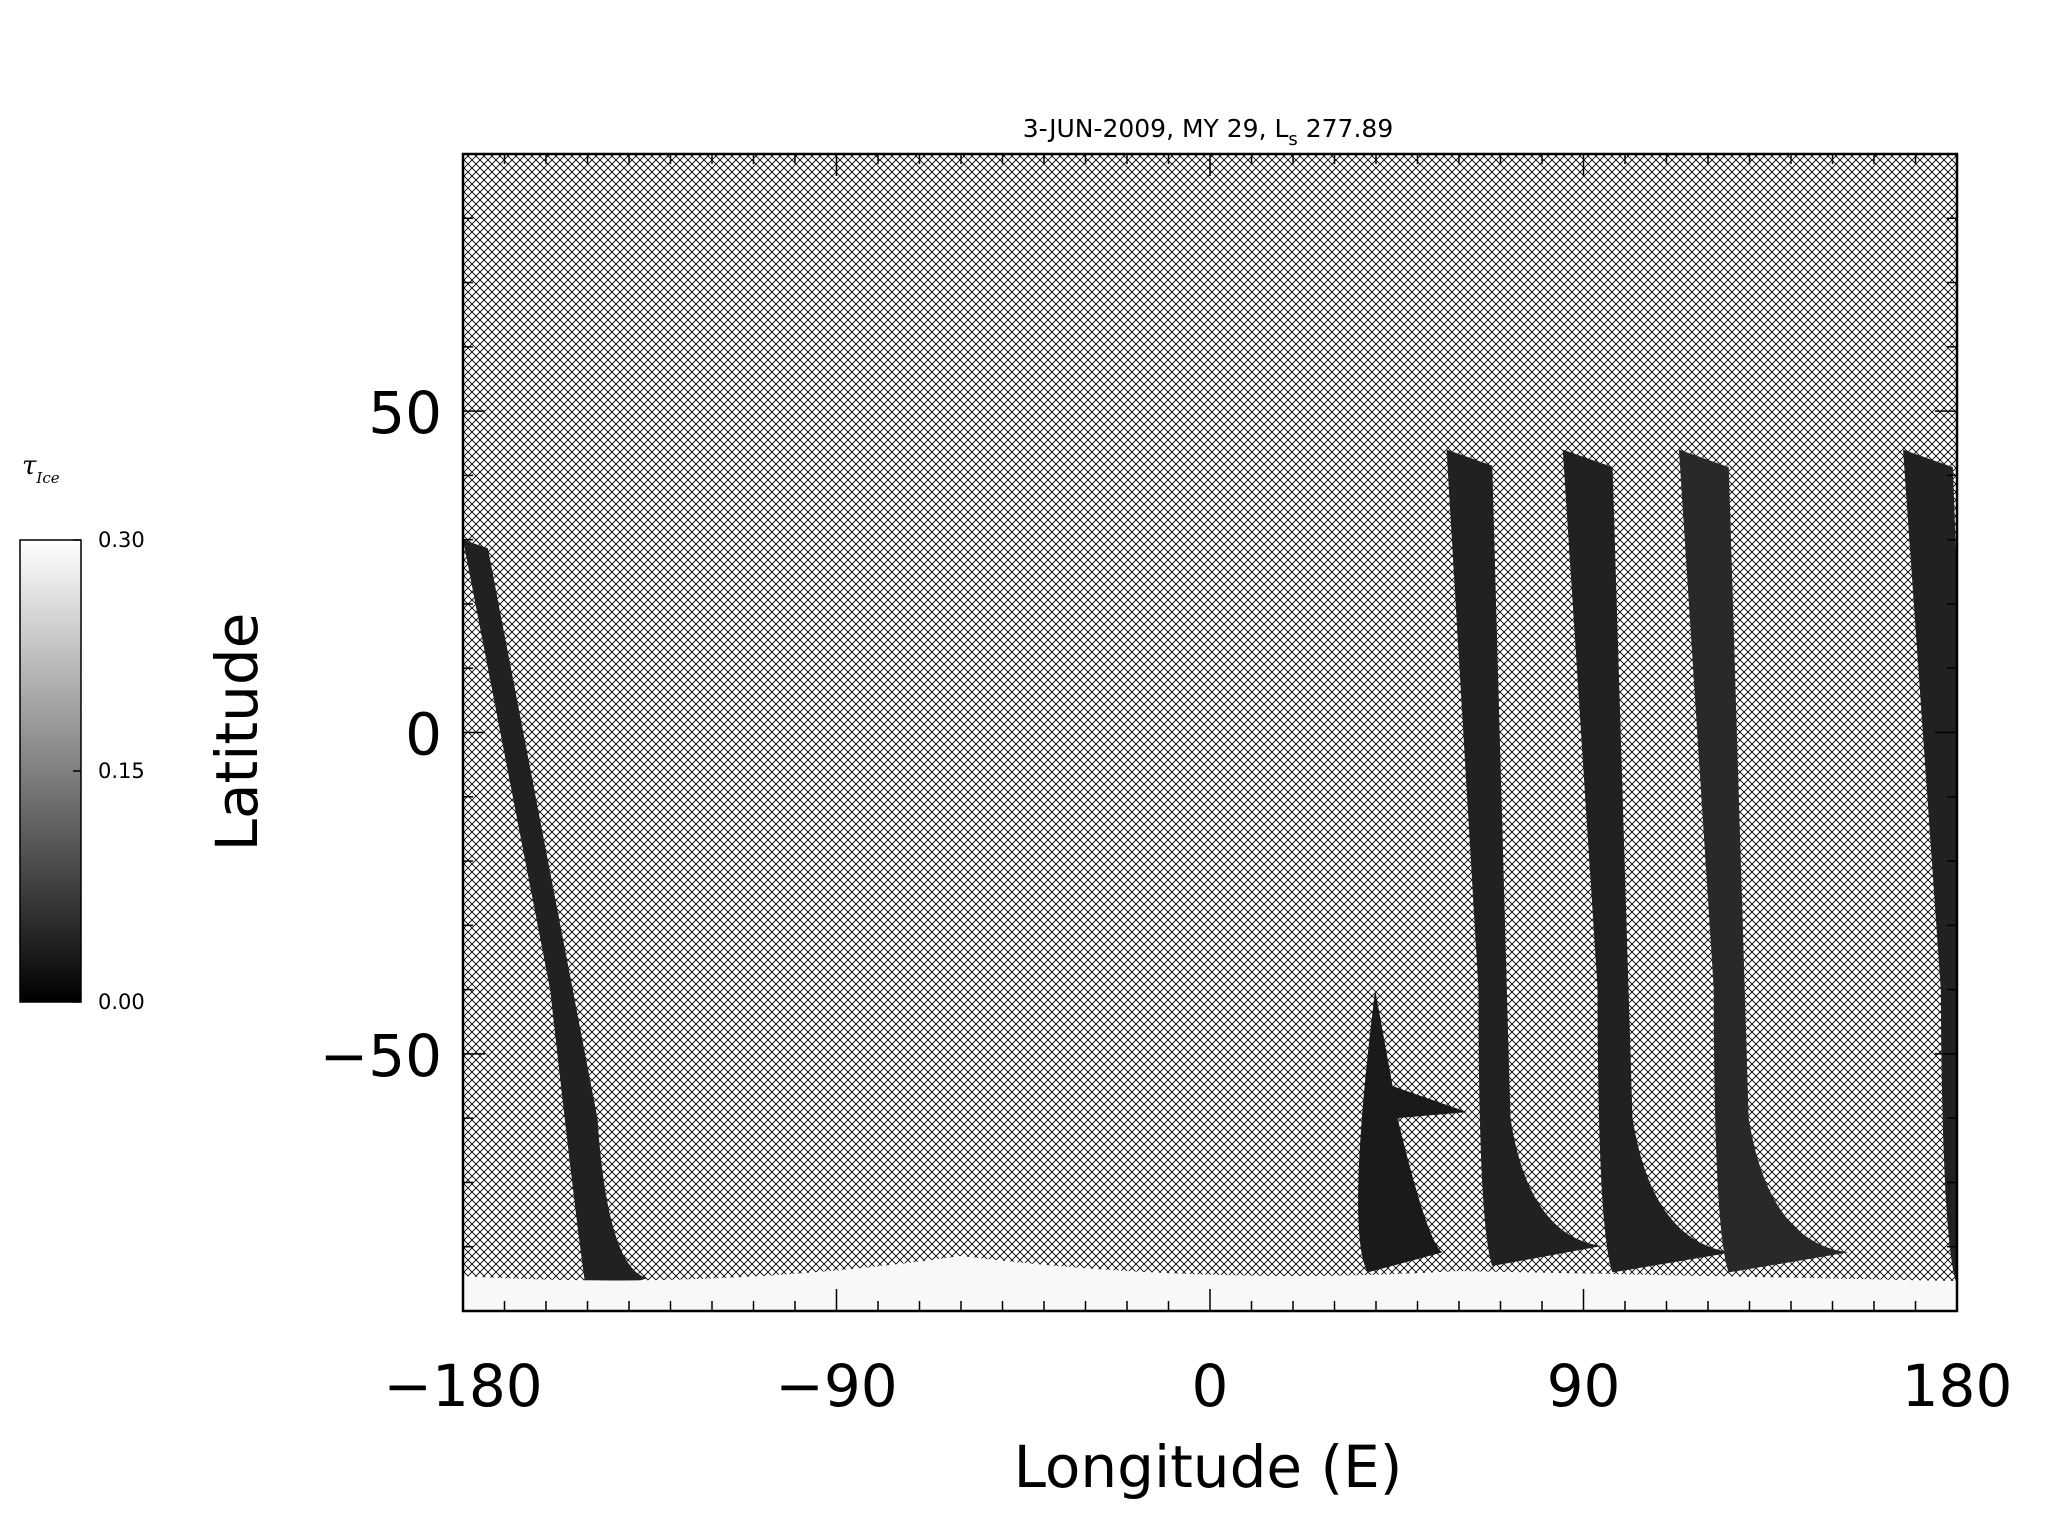 Image resolution: width=2048 pixels, height=1536 pixels. Describe the element at coordinates (121, 540) in the screenshot. I see `colorbar-tick-label: 0.30` at that location.